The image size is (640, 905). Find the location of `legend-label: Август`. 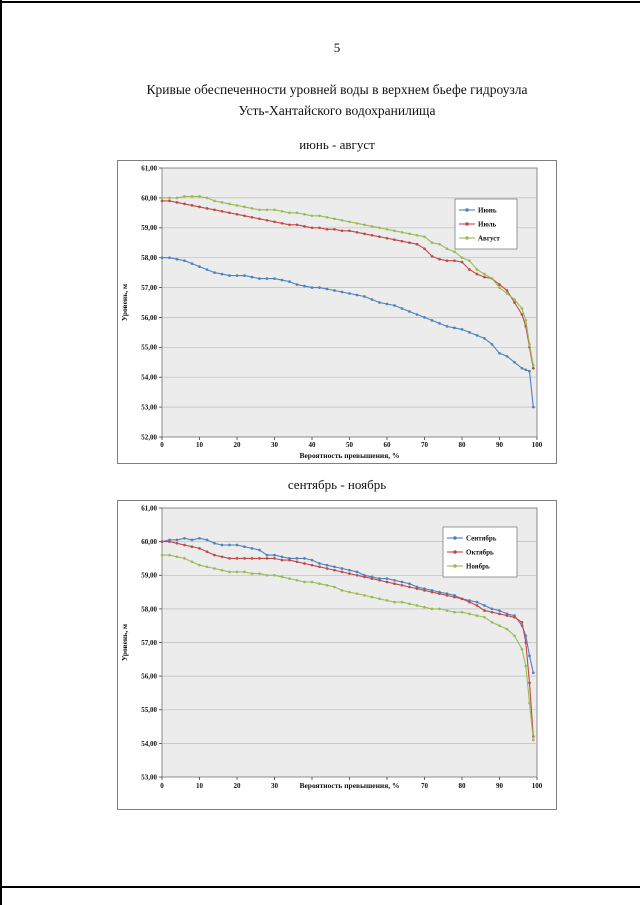

legend-label: Август is located at coordinates (489, 238).